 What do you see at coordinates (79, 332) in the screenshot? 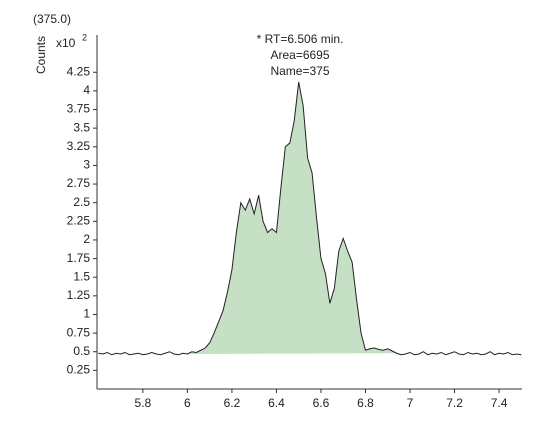
I see `y-tick-label: 0.75` at bounding box center [79, 332].